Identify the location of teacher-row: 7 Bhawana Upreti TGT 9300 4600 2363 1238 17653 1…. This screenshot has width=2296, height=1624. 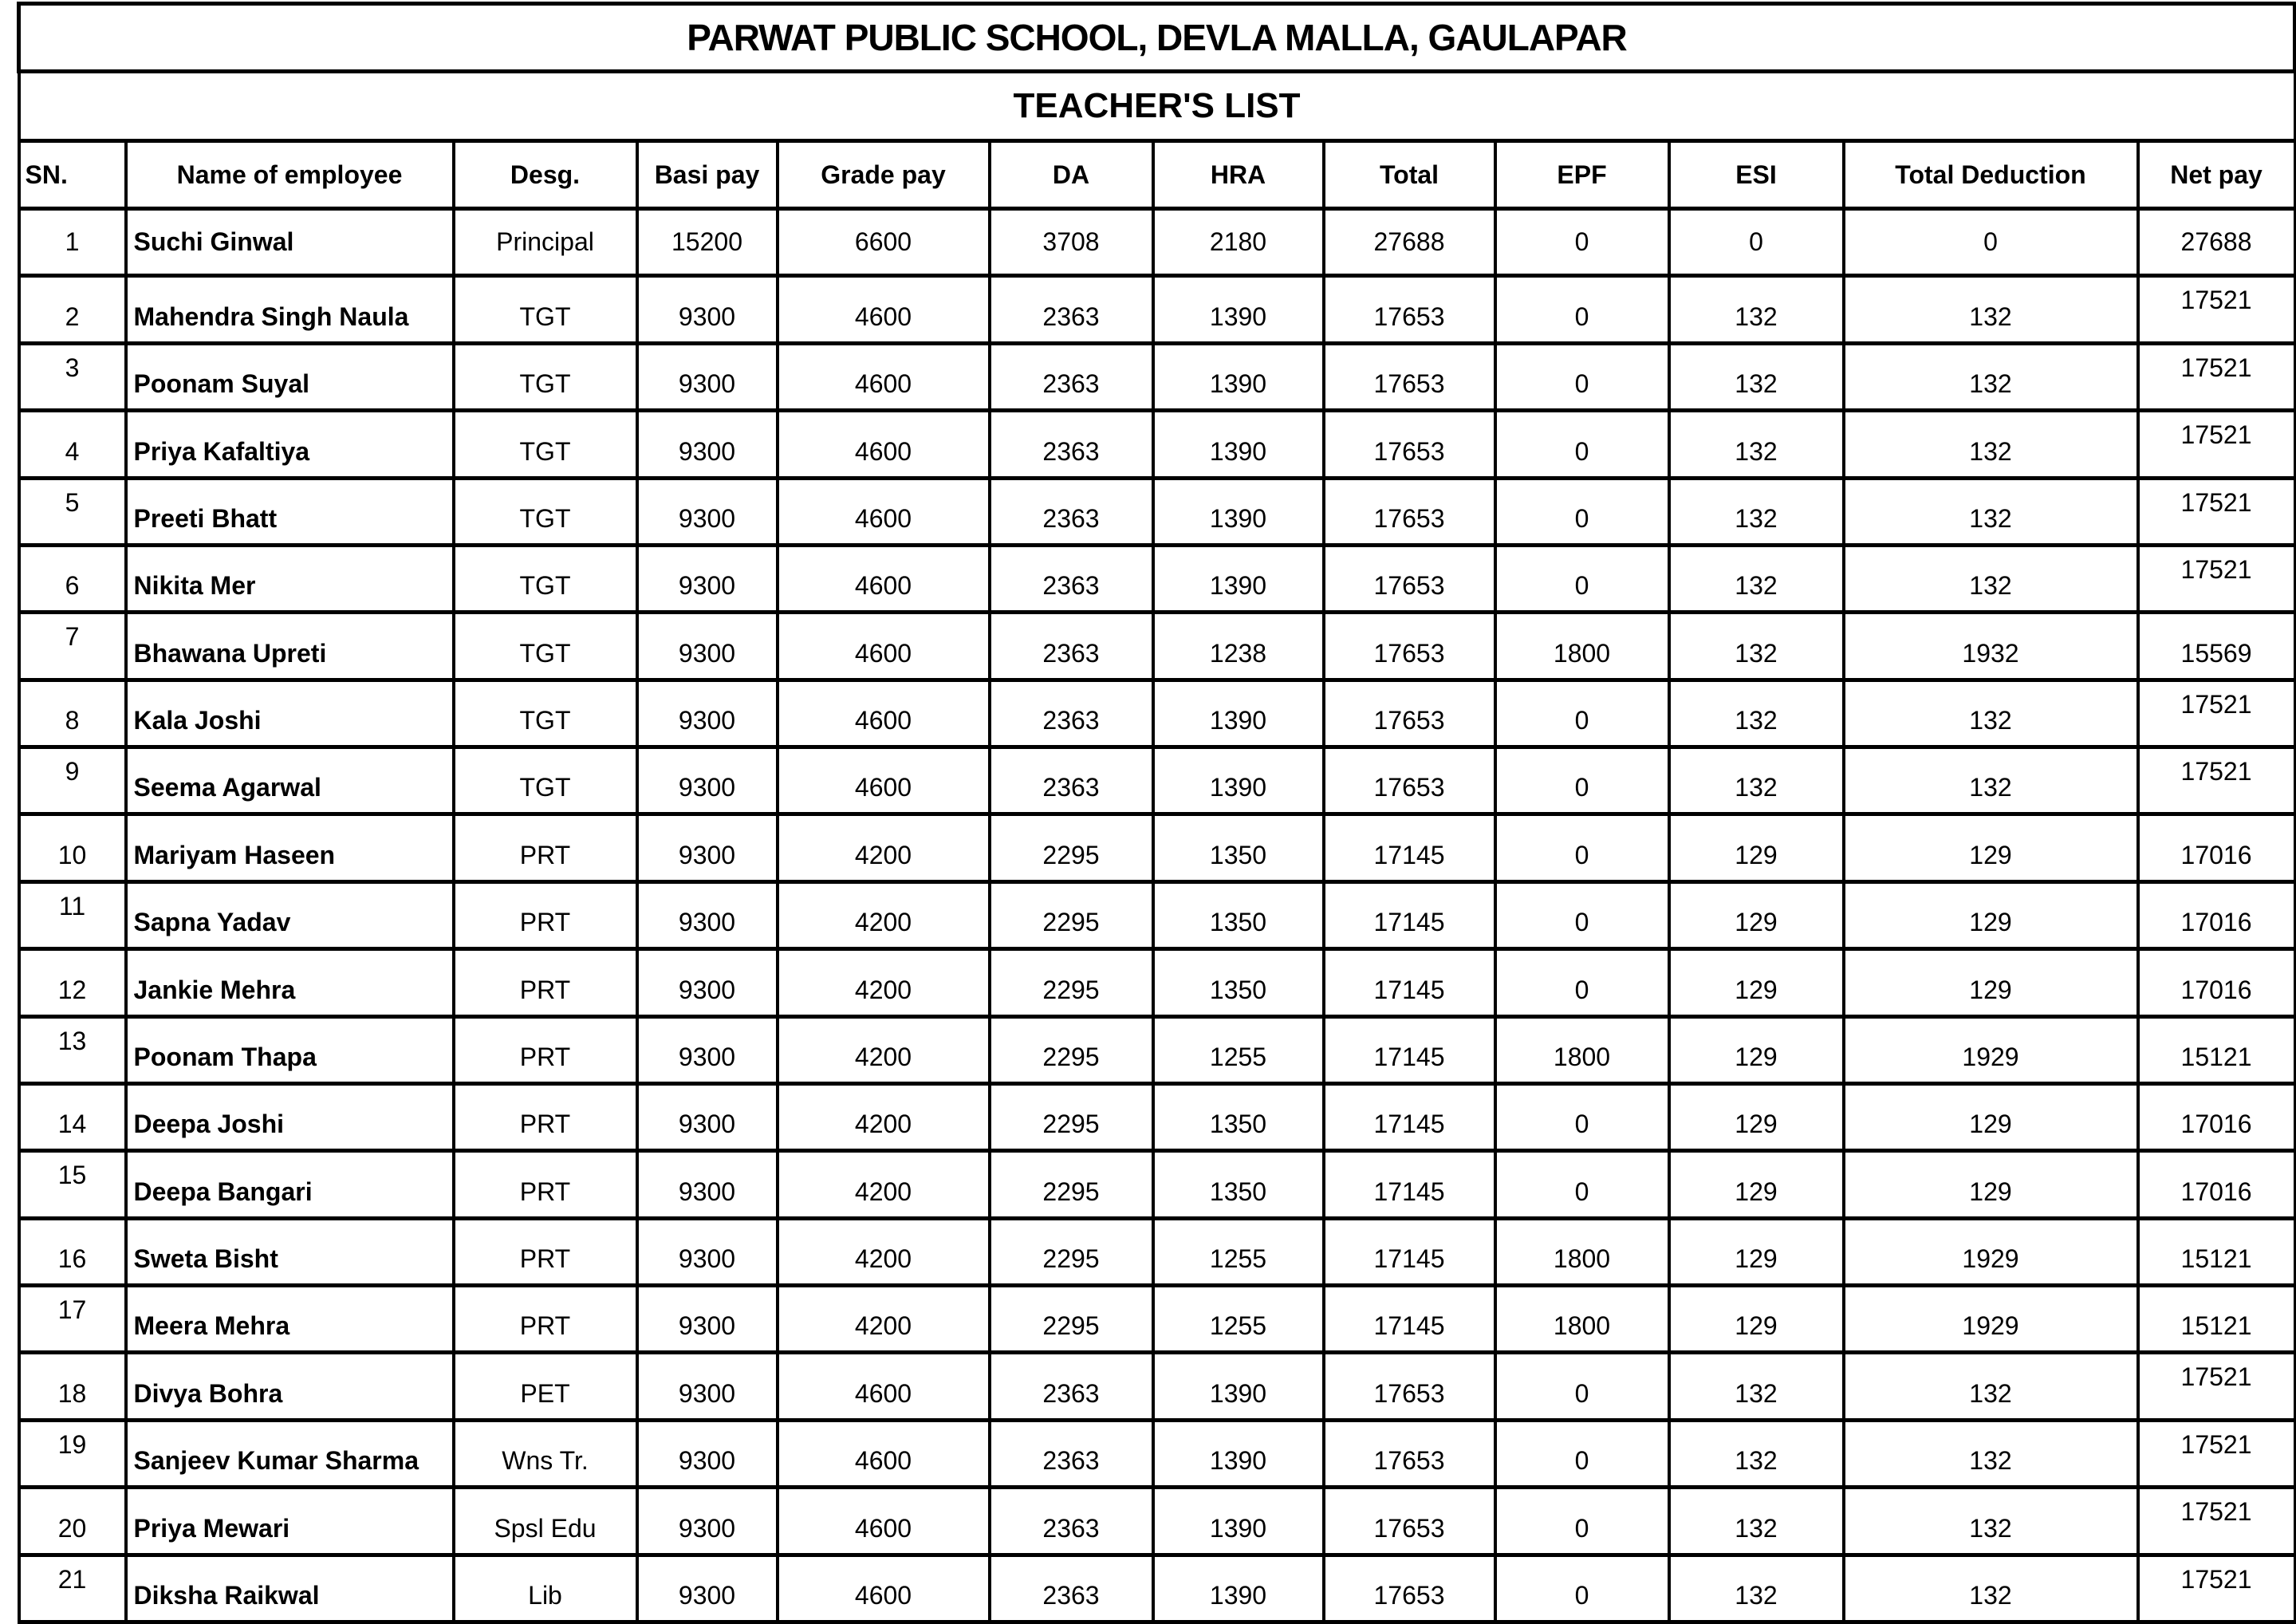
(1157, 646).